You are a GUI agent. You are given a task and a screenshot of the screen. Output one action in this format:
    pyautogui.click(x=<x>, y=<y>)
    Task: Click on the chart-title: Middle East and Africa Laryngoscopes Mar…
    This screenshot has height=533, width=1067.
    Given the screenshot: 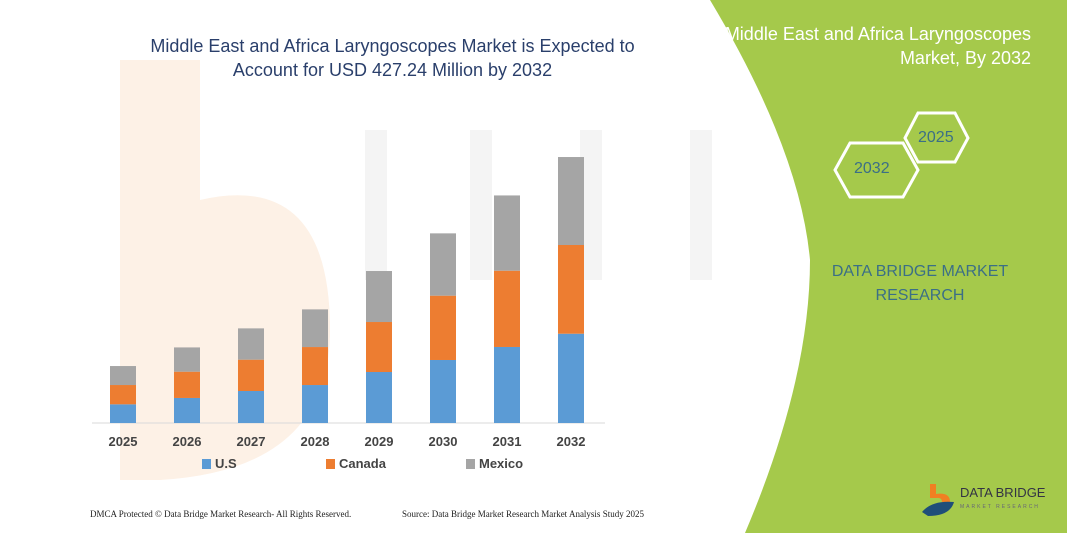 What is the action you would take?
    pyautogui.click(x=392, y=58)
    